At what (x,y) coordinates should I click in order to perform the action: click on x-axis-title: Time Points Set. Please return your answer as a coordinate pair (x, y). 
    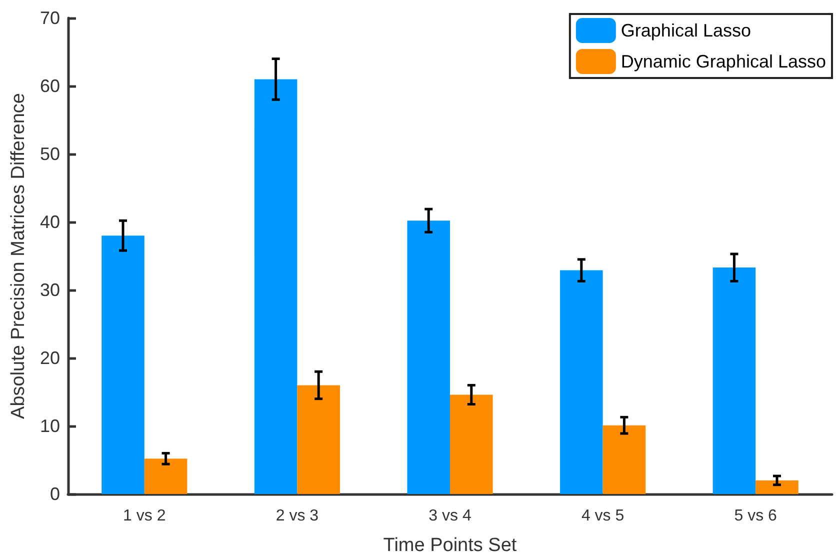
    Looking at the image, I should click on (450, 545).